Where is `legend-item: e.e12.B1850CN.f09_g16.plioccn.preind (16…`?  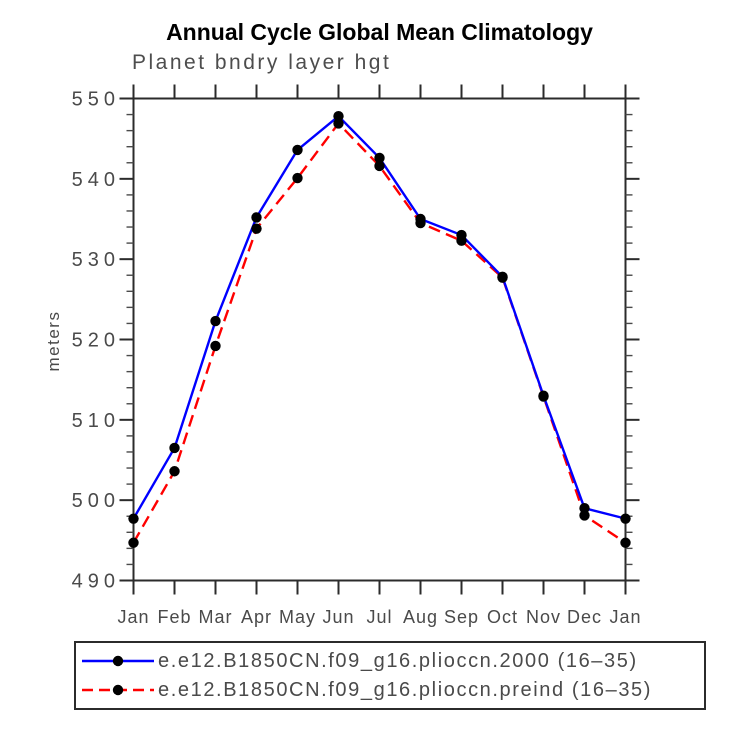 legend-item: e.e12.B1850CN.f09_g16.plioccn.preind (16… is located at coordinates (392, 690).